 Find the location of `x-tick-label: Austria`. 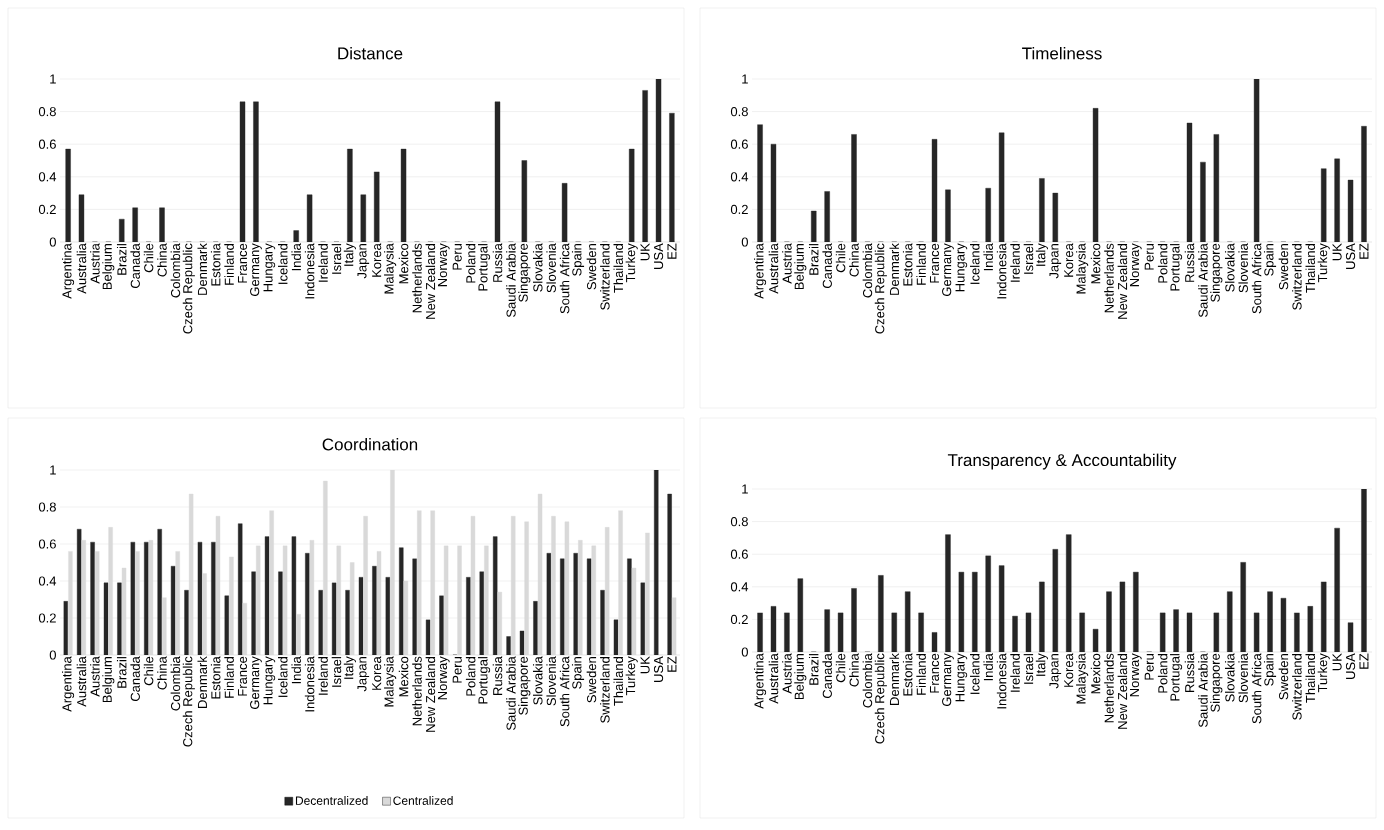

x-tick-label: Austria is located at coordinates (787, 673).